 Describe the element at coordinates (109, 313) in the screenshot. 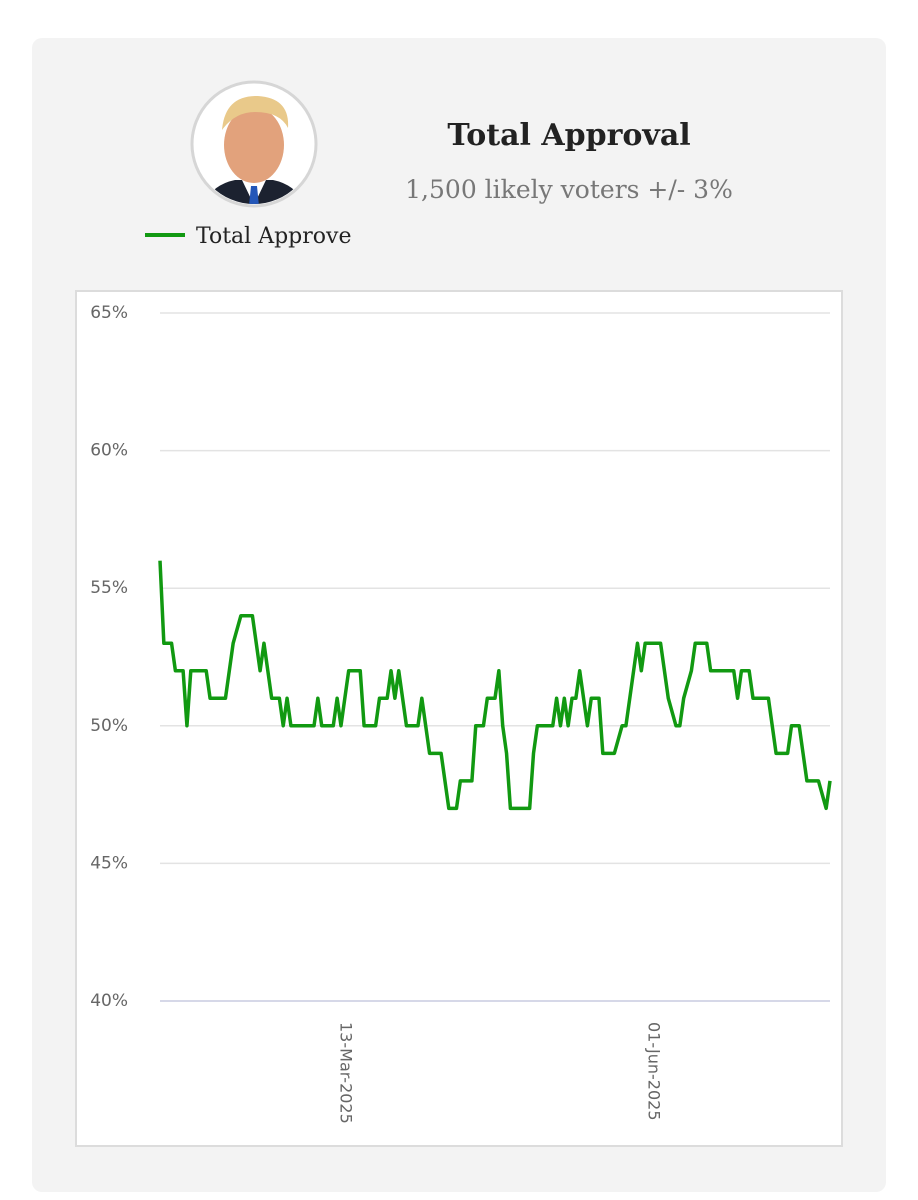

I see `y-tick-label: 65%` at that location.